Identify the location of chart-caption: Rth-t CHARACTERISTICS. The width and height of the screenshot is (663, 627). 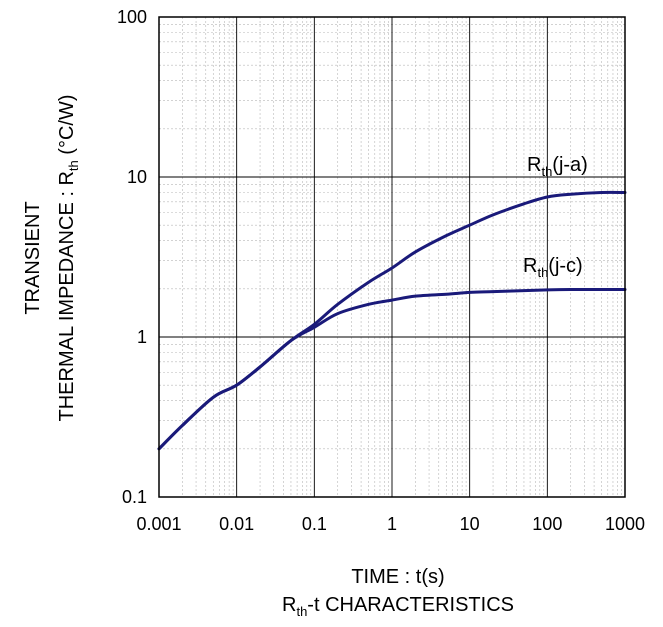
(398, 606).